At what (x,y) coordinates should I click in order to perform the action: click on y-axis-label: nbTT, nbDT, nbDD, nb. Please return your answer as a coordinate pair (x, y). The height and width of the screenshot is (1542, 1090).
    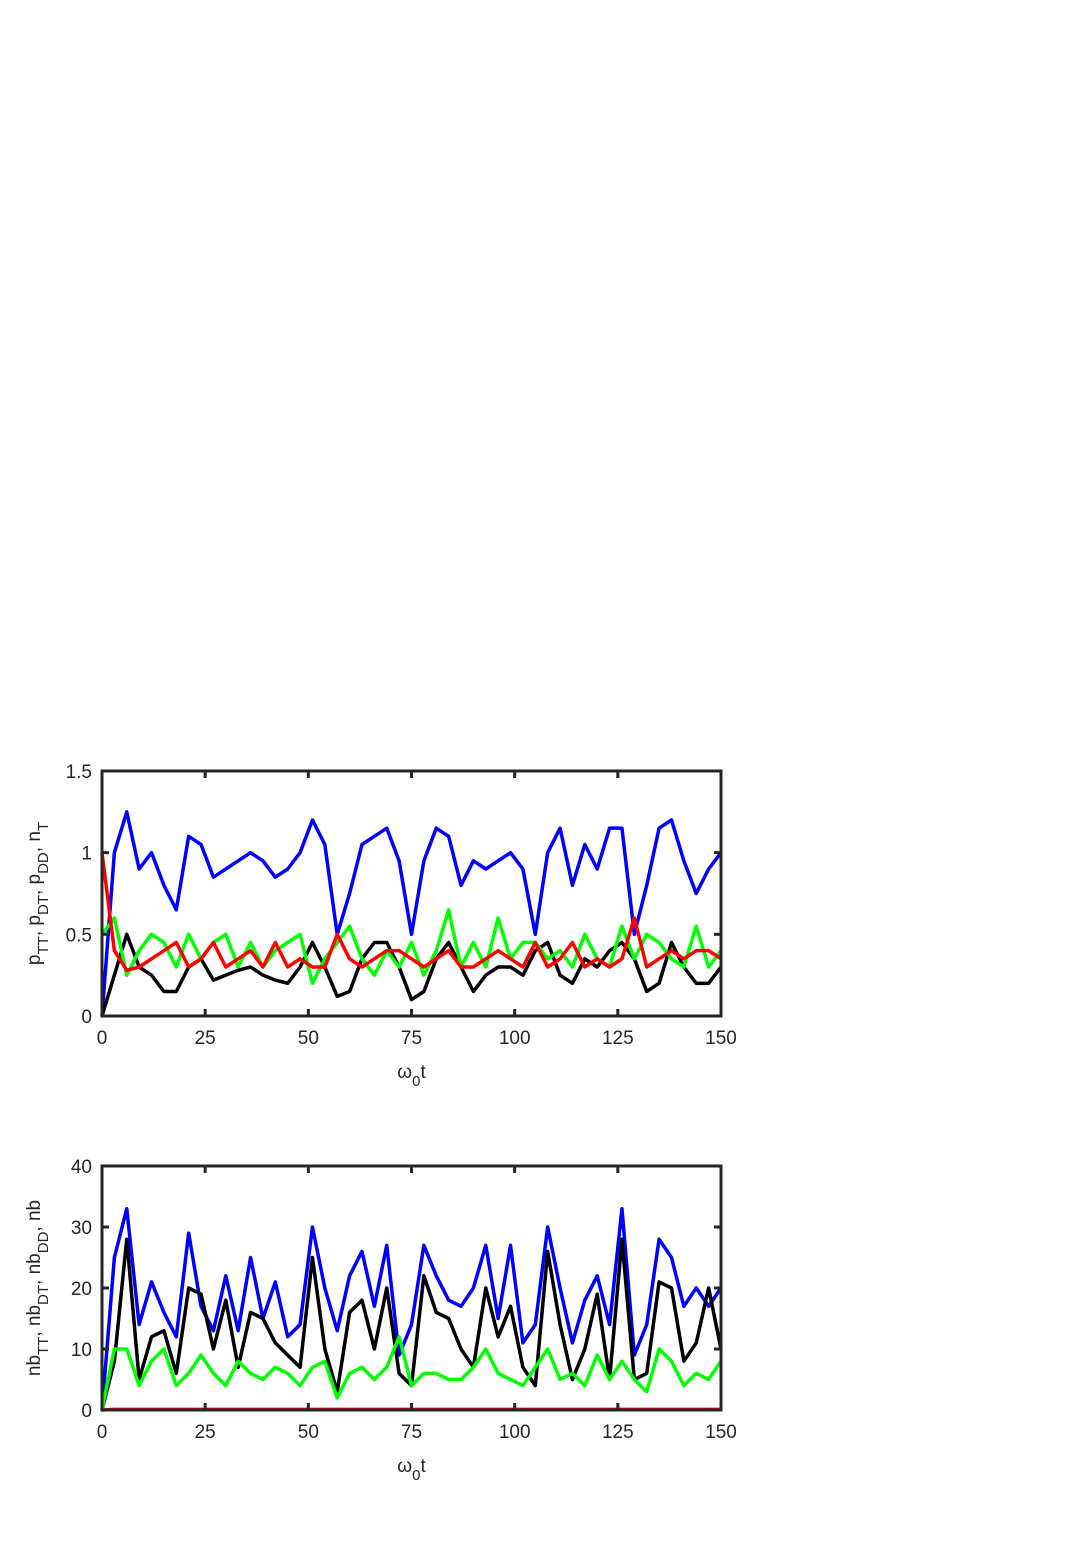
    Looking at the image, I should click on (38, 1288).